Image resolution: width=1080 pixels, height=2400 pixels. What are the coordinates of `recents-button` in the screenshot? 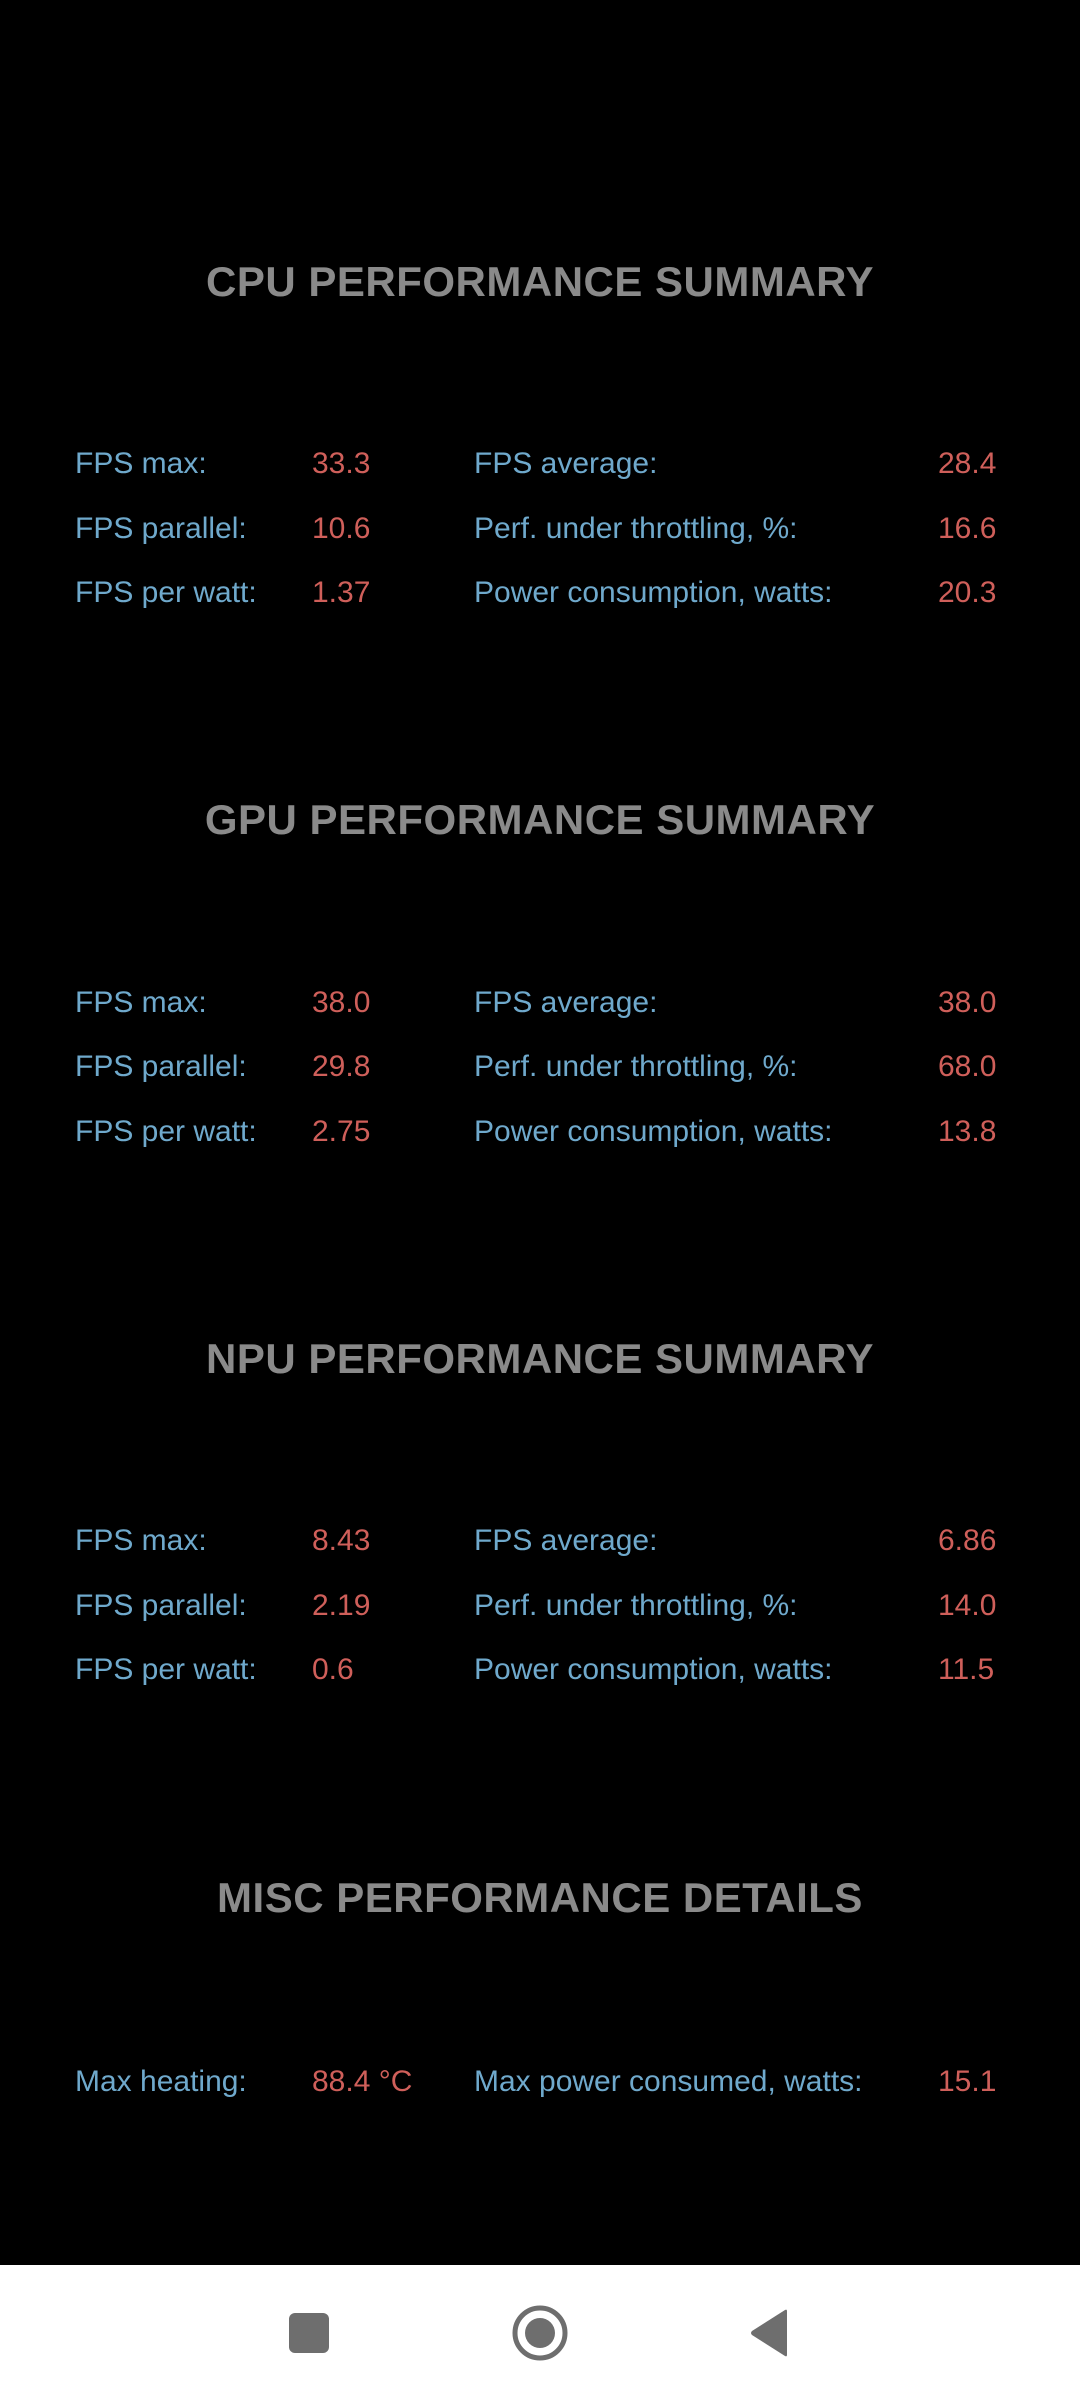 It's located at (309, 2332).